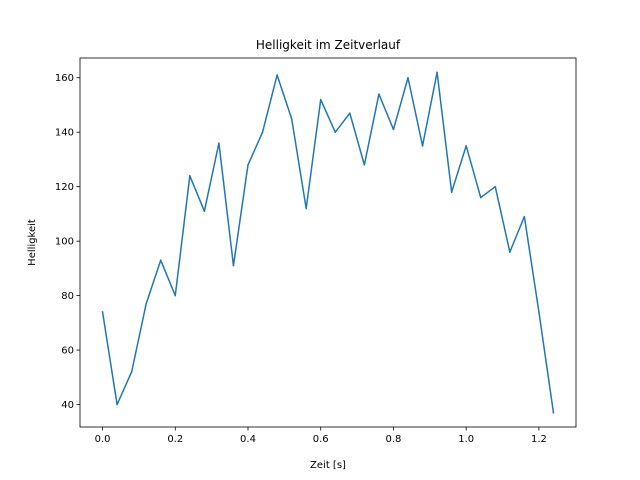  I want to click on x-tick-label: 1.2, so click(539, 439).